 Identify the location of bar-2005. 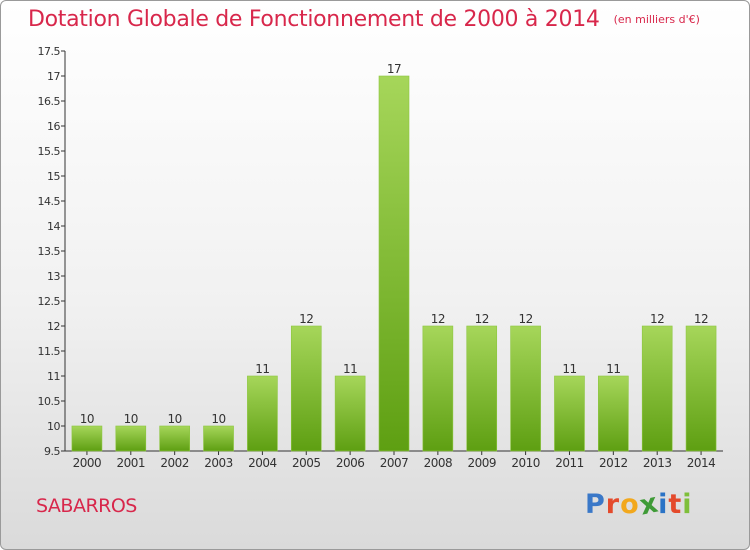
(306, 388).